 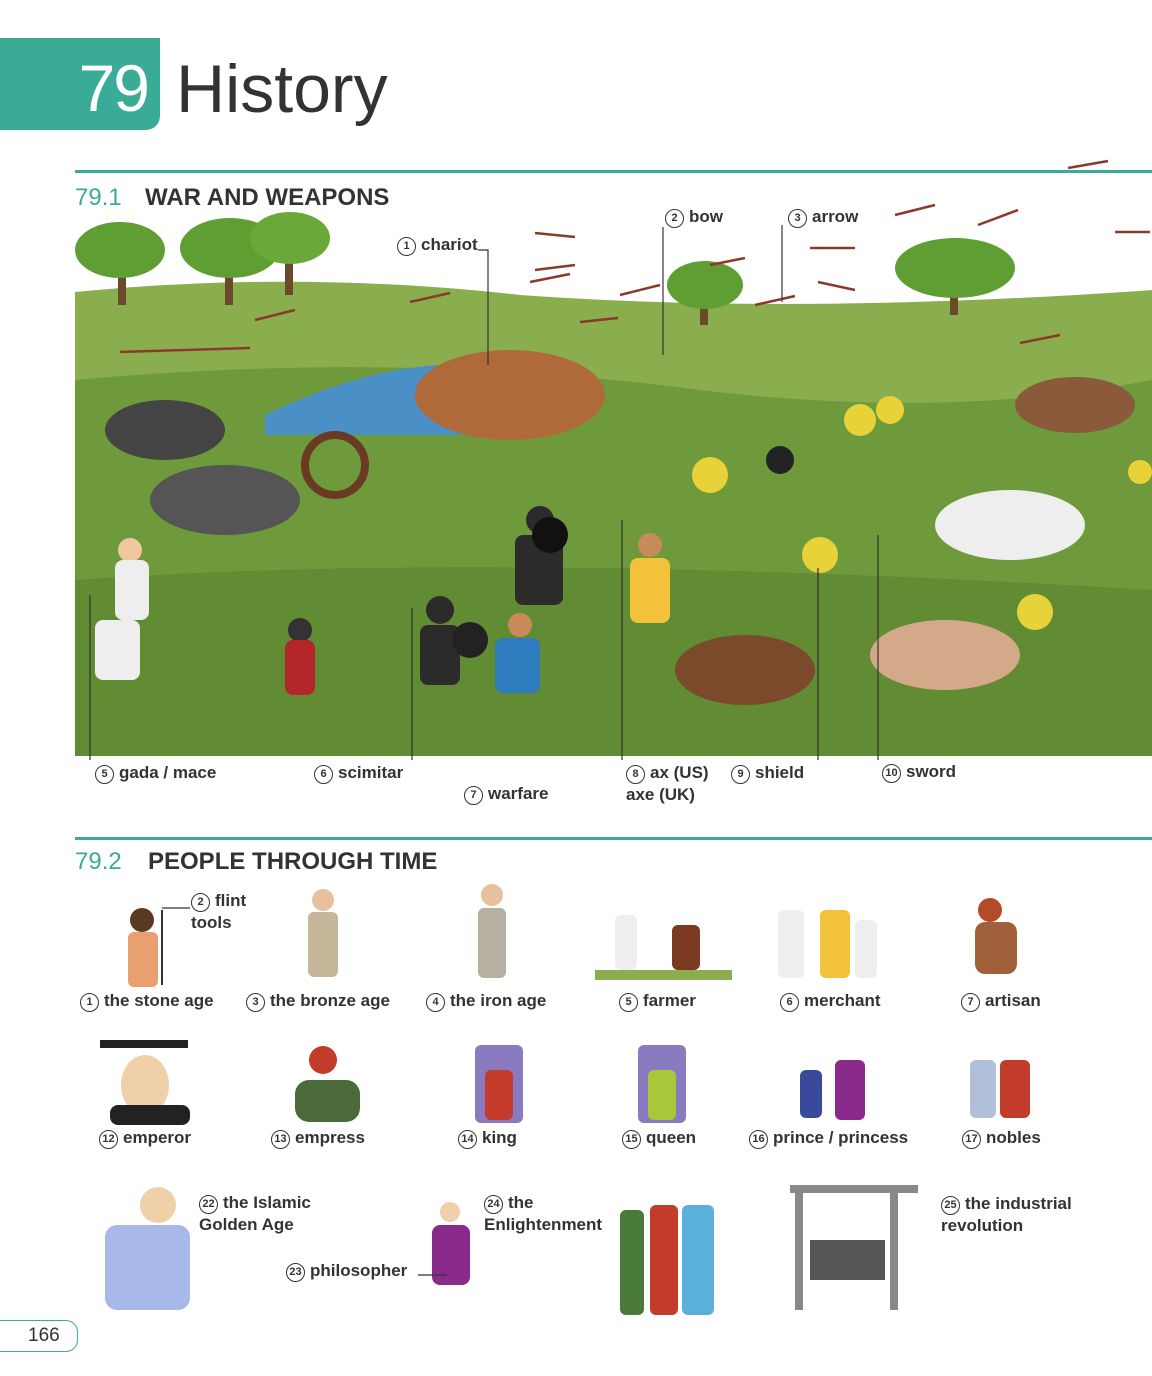 What do you see at coordinates (545, 268) in the screenshot?
I see `tree-icon` at bounding box center [545, 268].